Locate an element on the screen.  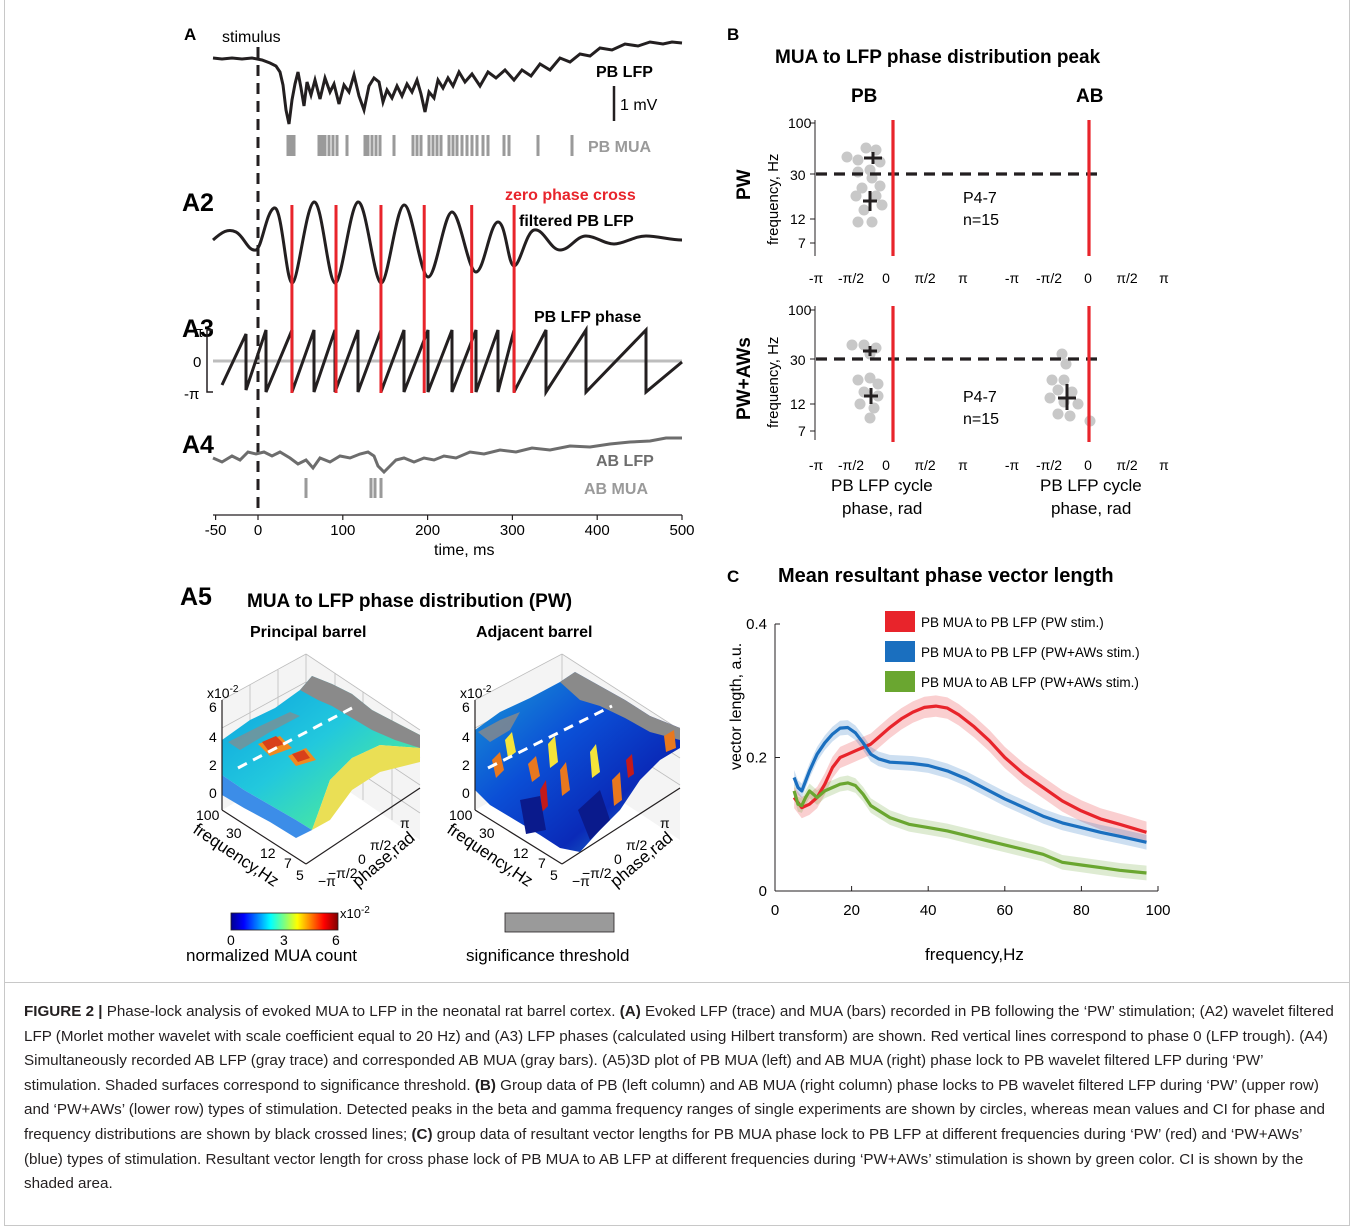
a5-right-ztick-6: 6 is located at coordinates (466, 707).